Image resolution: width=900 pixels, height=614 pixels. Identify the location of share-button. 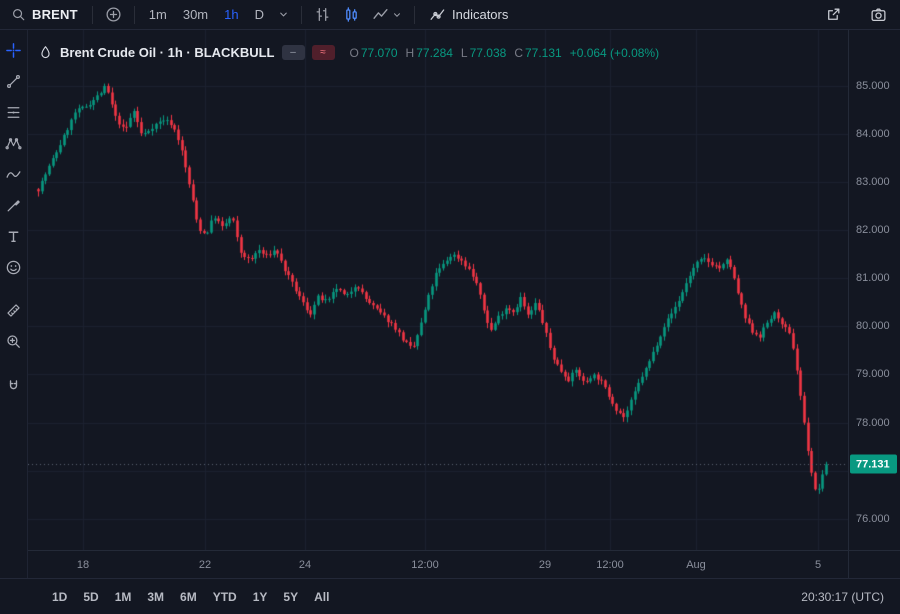
(833, 14).